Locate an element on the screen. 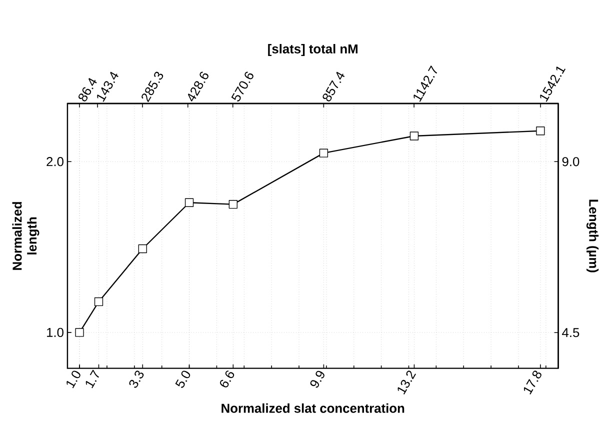  y-axis-title: Normalized length is located at coordinates (26, 236).